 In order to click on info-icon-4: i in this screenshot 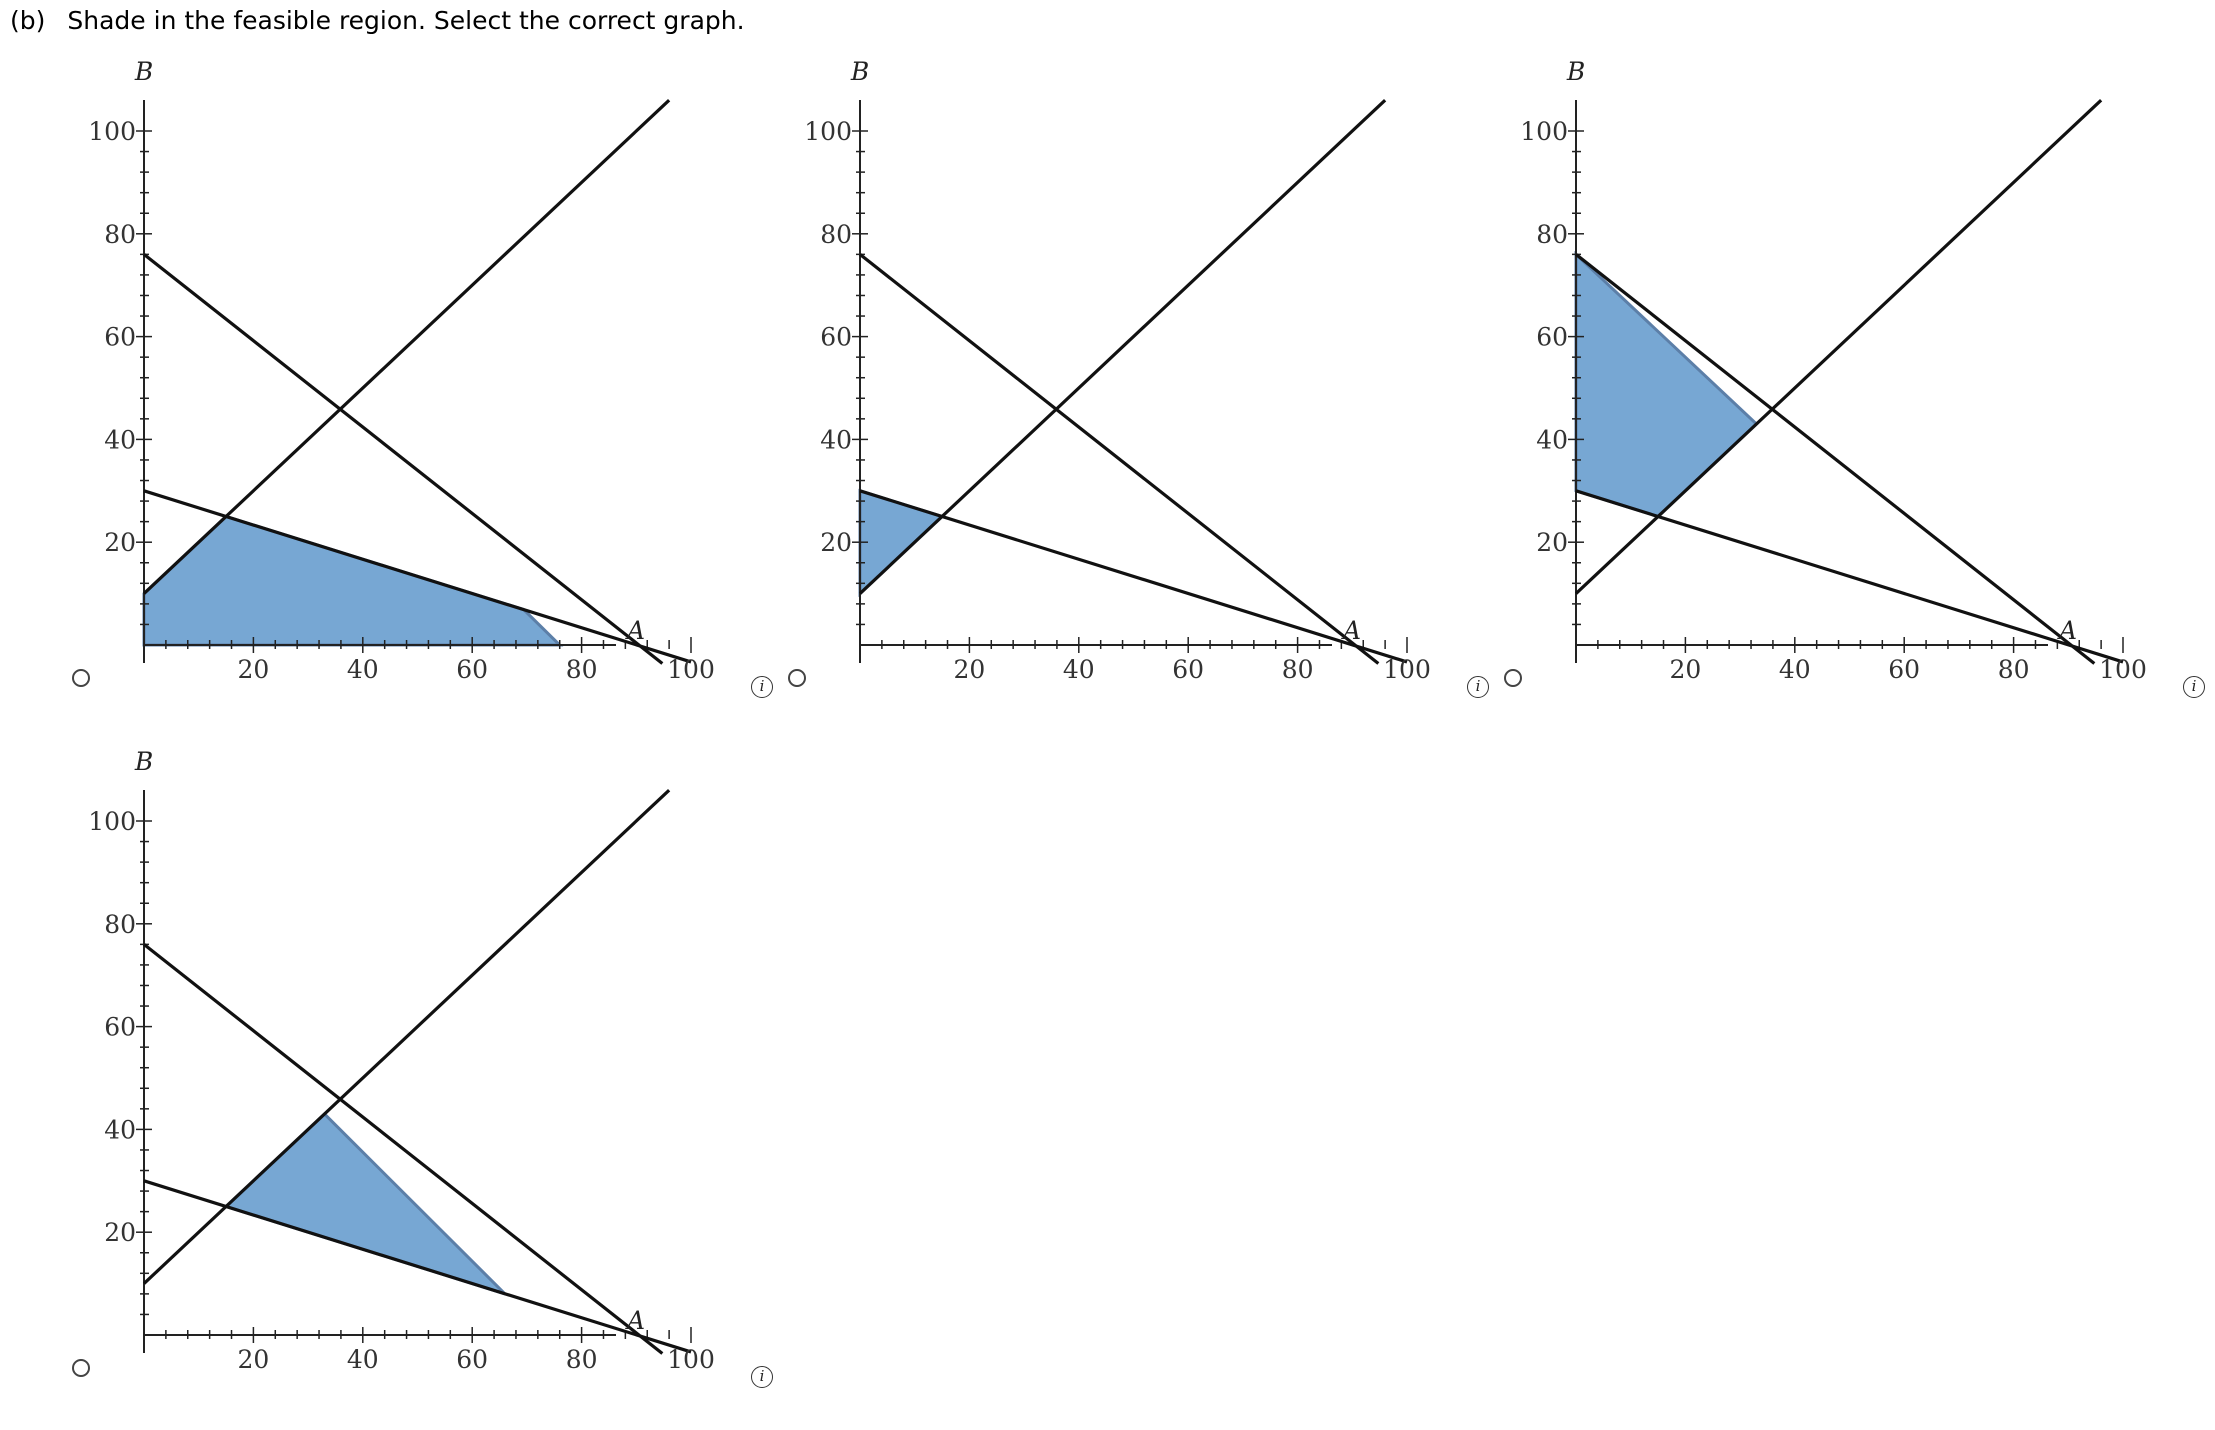, I will do `click(762, 1377)`.